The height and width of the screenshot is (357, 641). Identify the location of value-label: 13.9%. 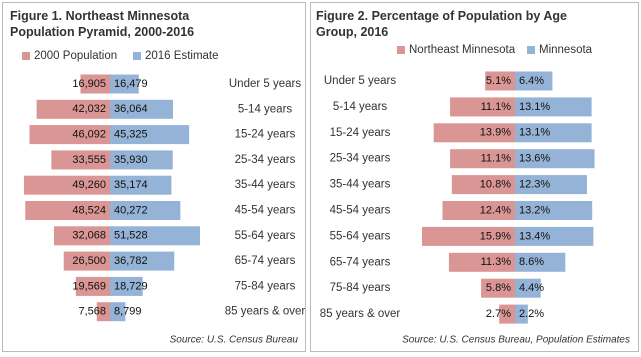
(495, 133).